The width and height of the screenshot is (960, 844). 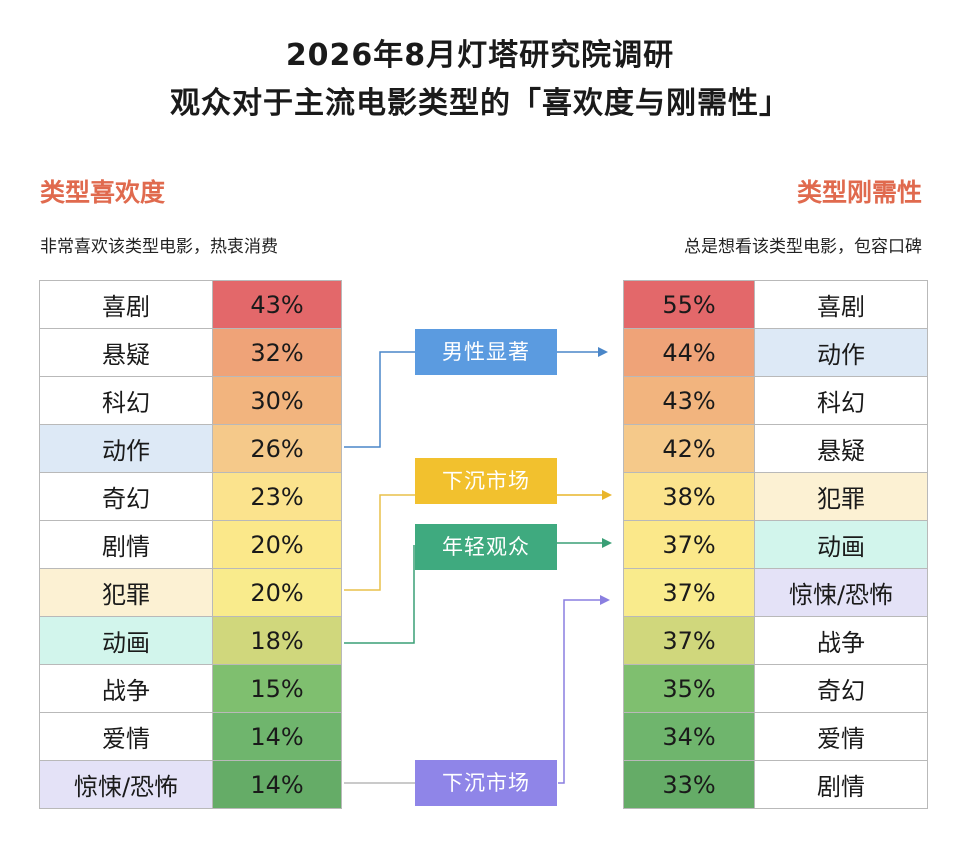 I want to click on necessity-row: 35% 奇幻, so click(x=775, y=688).